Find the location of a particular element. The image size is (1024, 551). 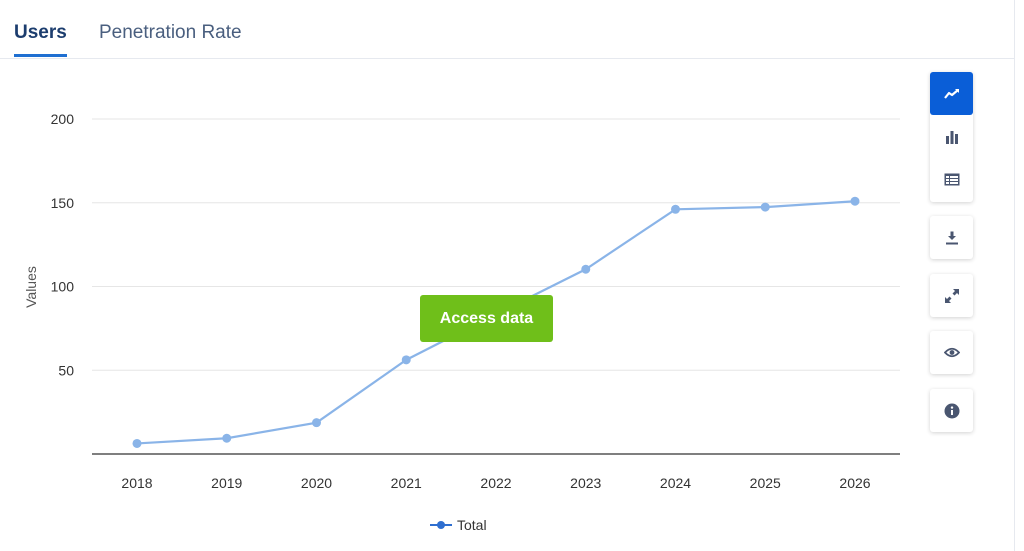

panel-divider is located at coordinates (1014, 275).